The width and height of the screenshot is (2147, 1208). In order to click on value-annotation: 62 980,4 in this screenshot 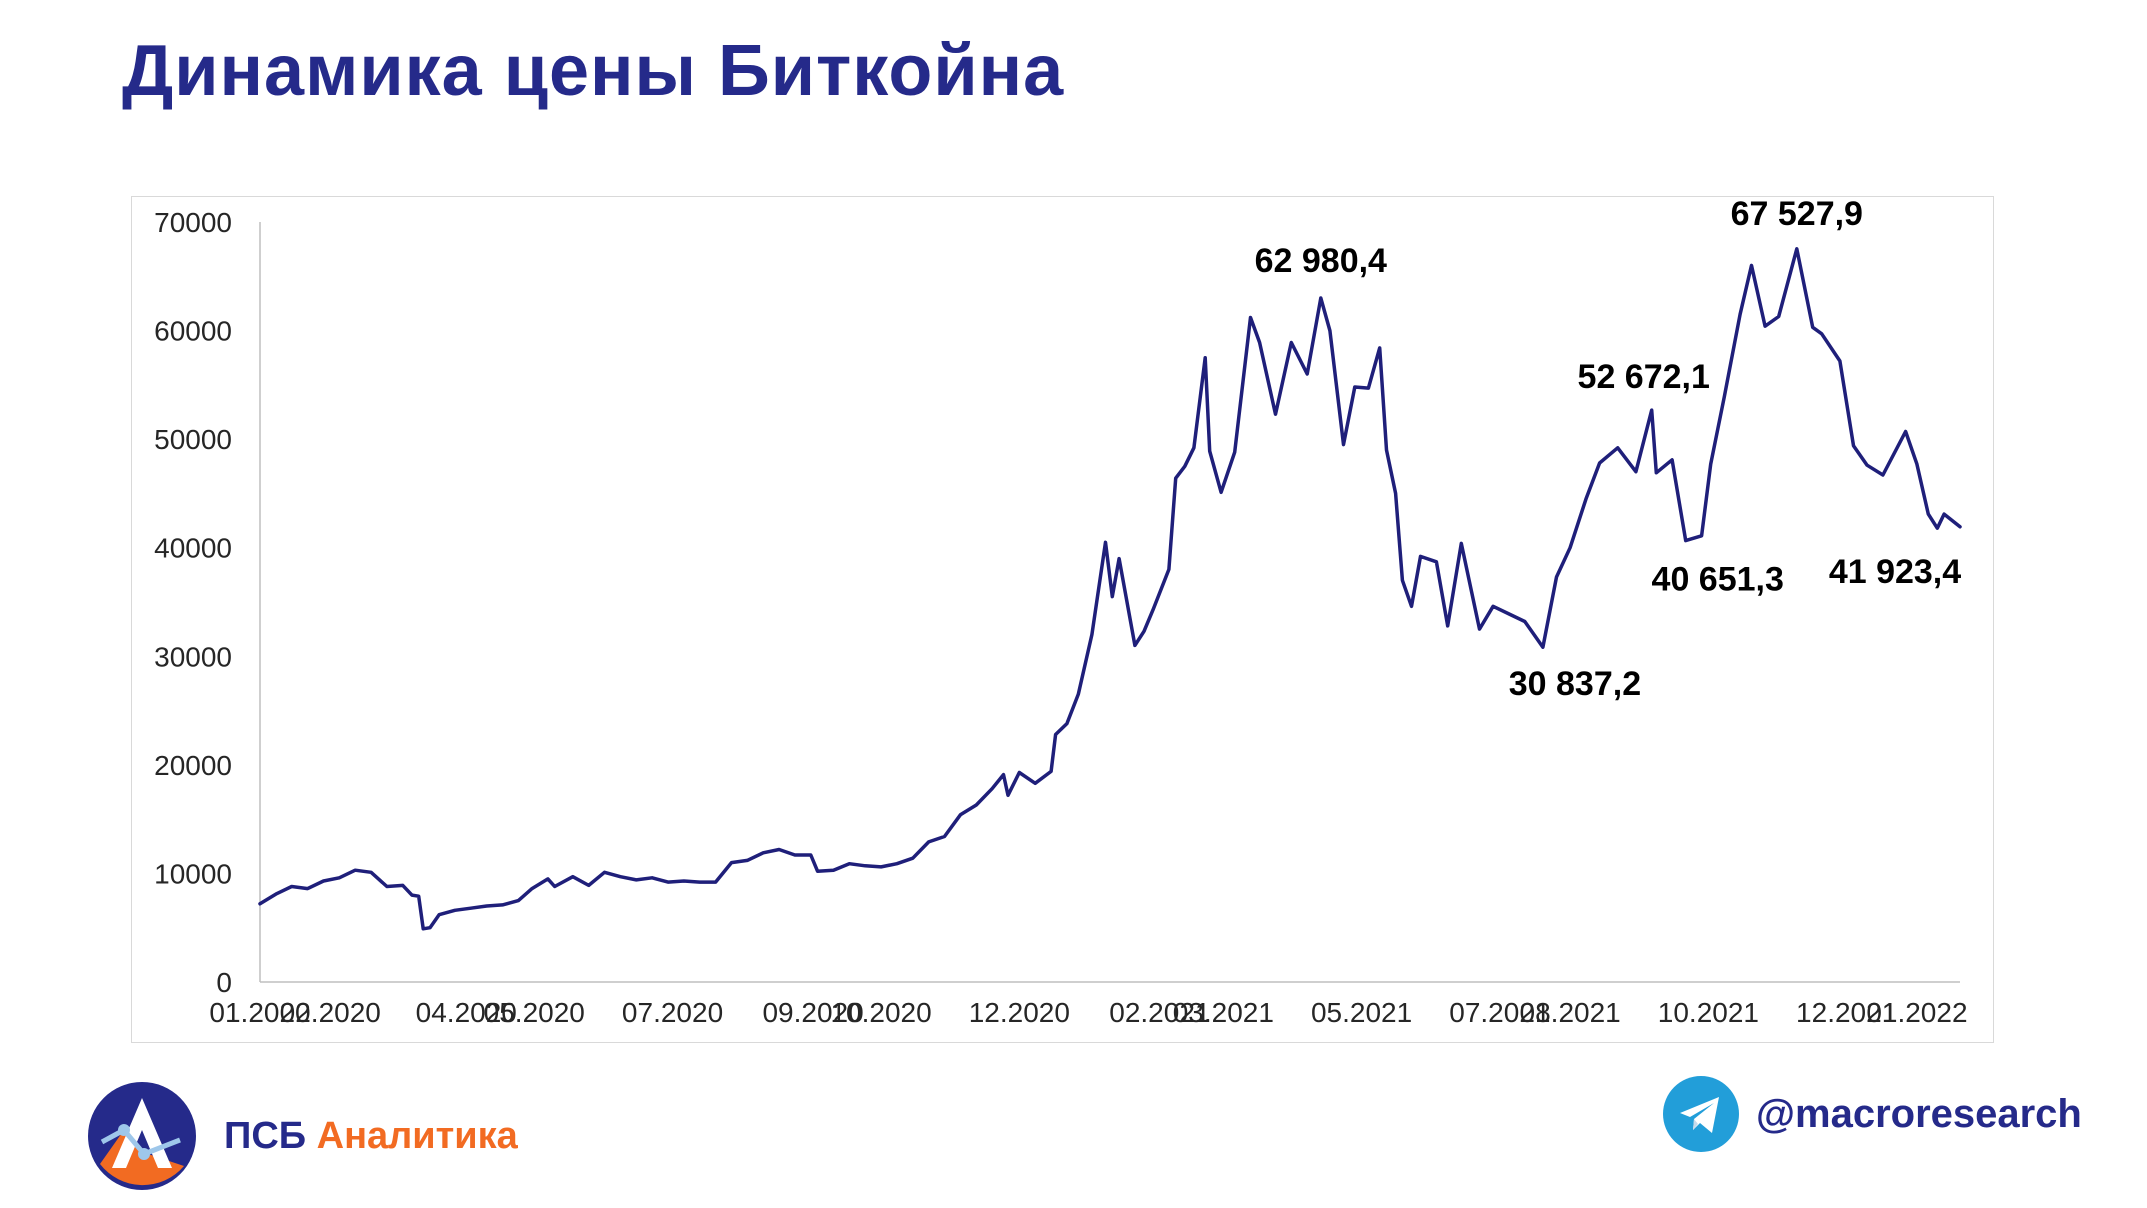, I will do `click(1321, 261)`.